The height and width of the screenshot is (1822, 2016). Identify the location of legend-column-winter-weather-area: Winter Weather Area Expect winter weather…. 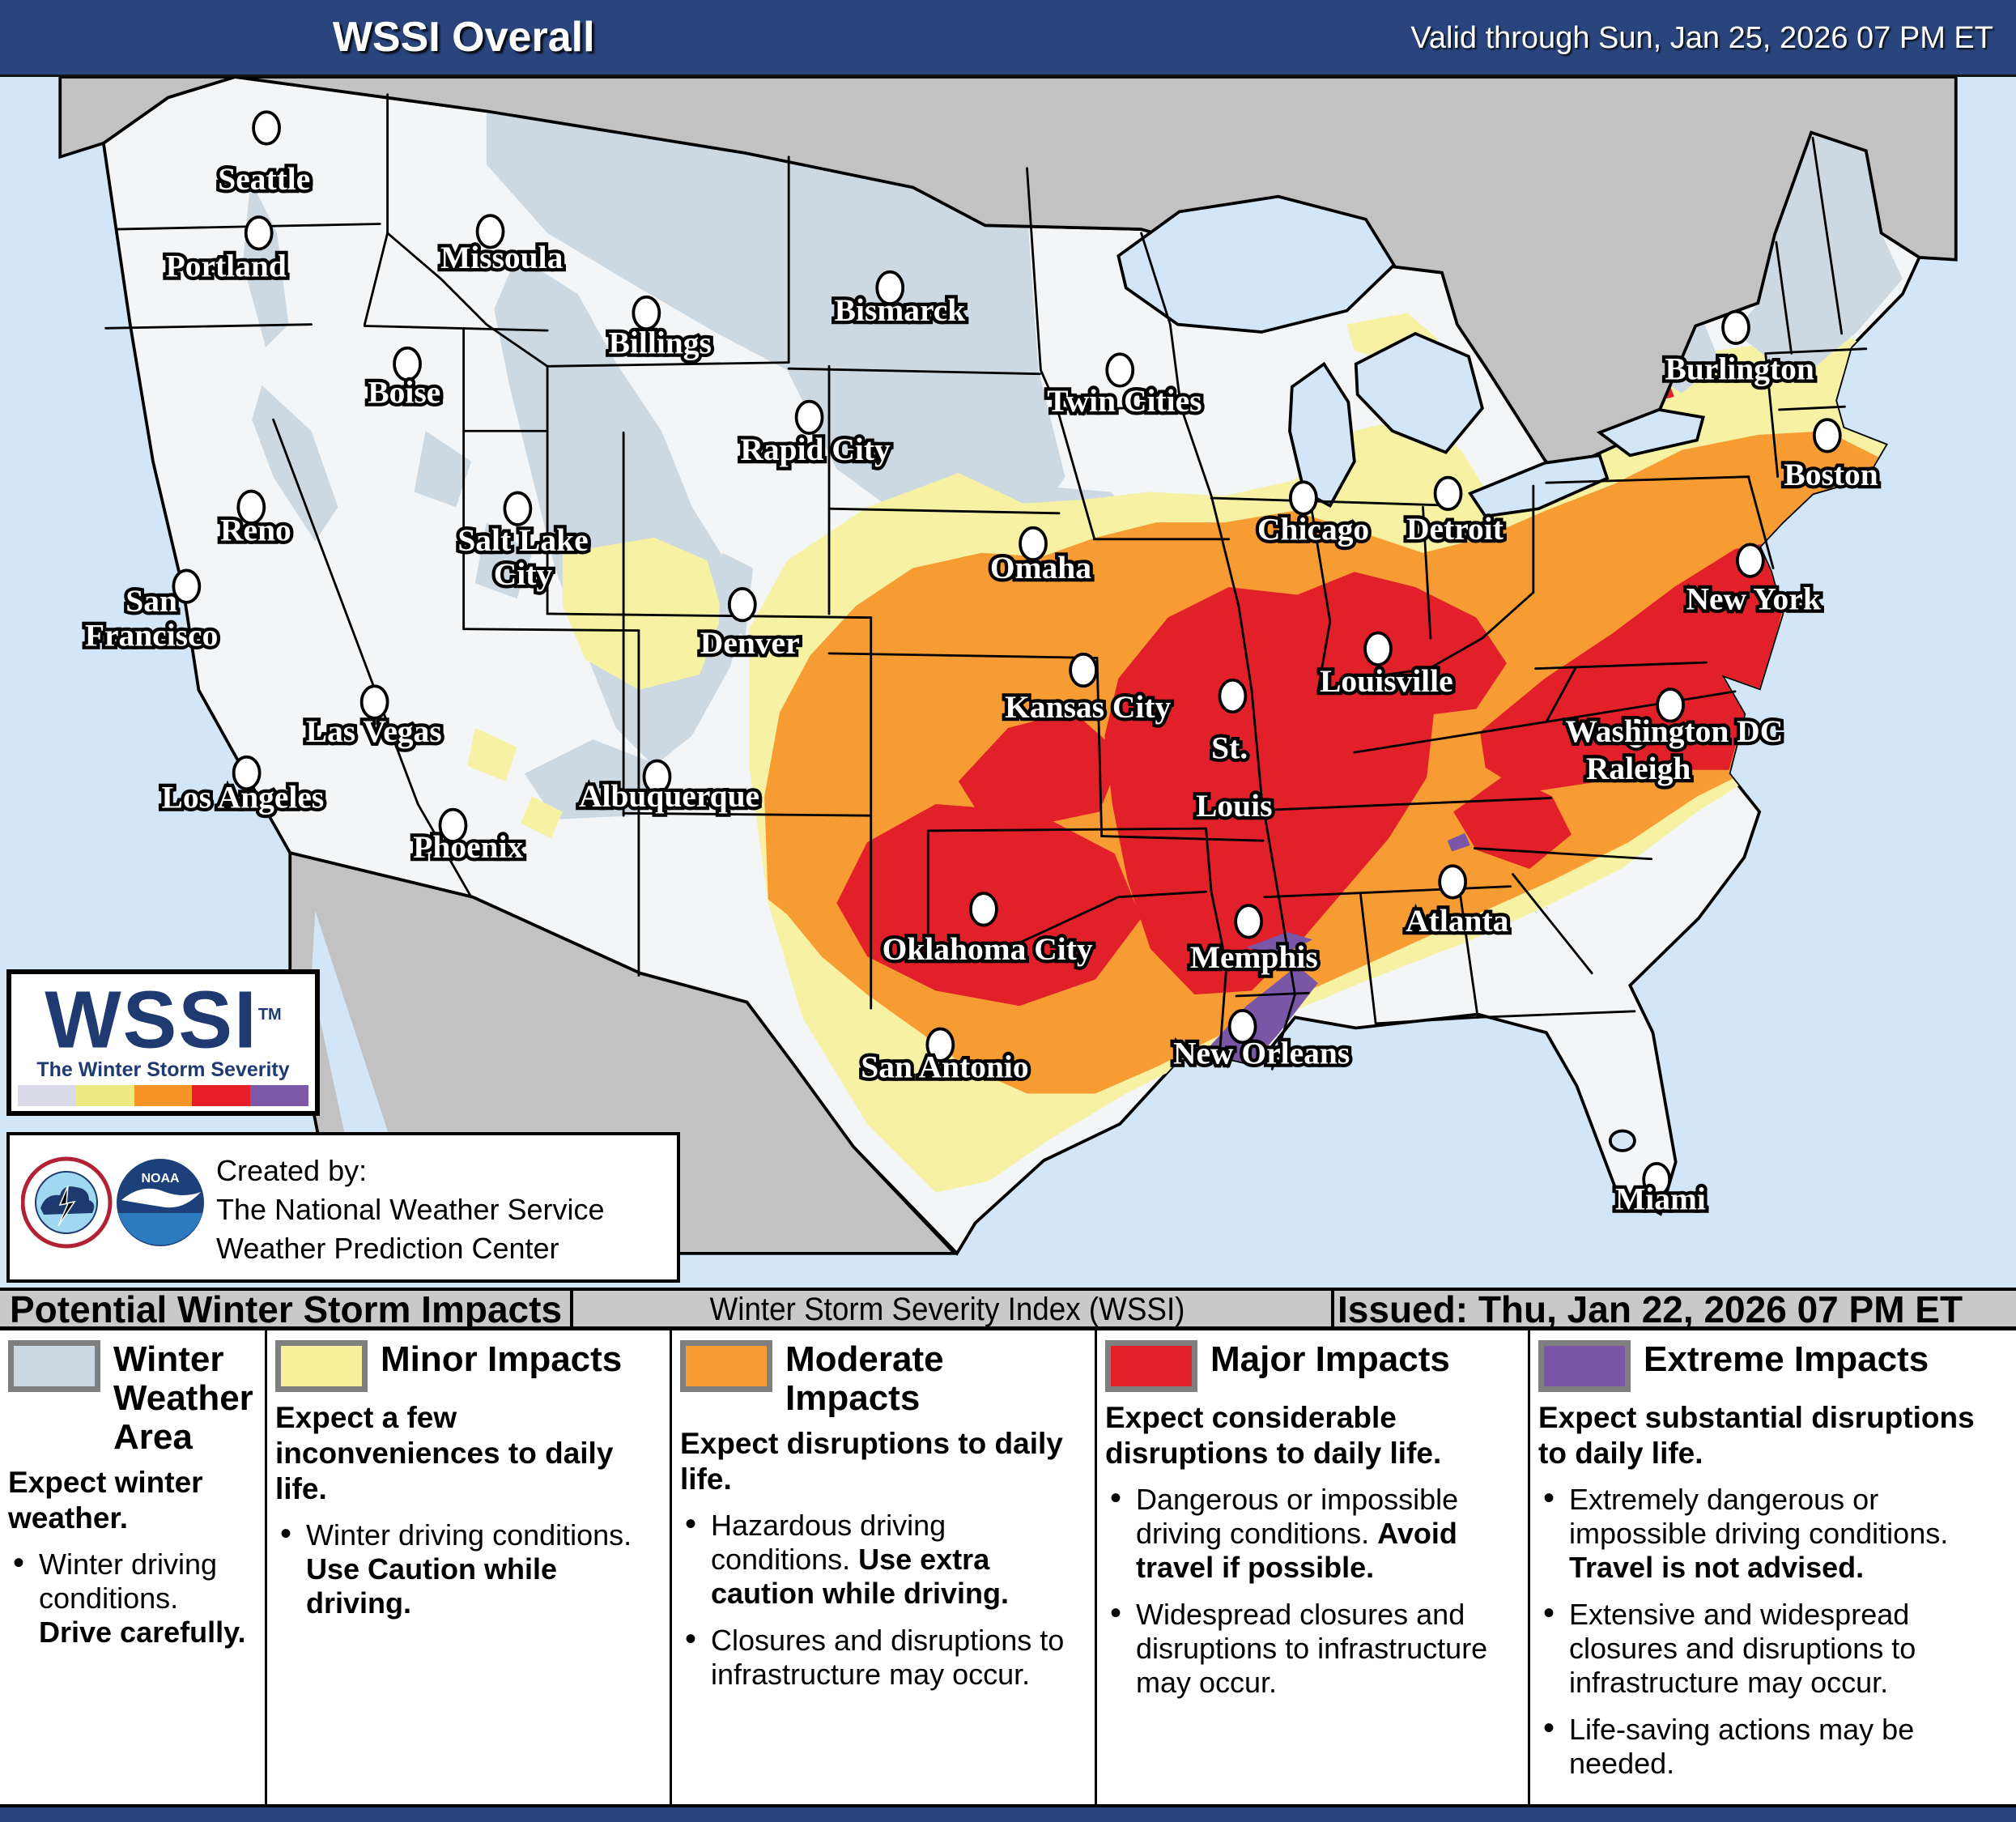
(133, 1567).